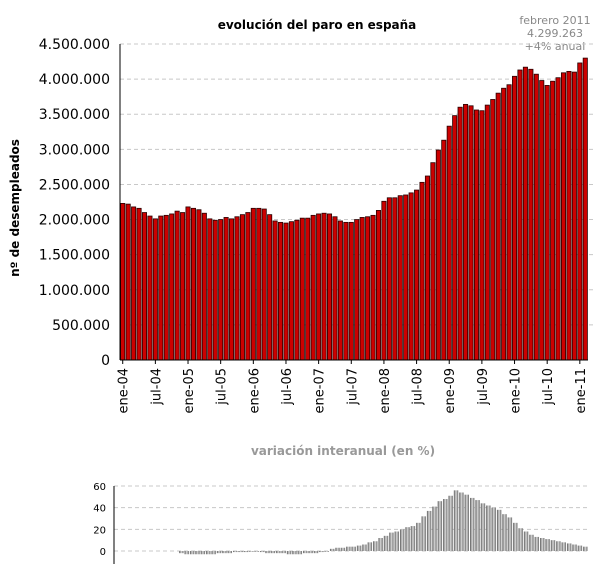  What do you see at coordinates (103, 552) in the screenshot?
I see `sub-y-tick-label: 0` at bounding box center [103, 552].